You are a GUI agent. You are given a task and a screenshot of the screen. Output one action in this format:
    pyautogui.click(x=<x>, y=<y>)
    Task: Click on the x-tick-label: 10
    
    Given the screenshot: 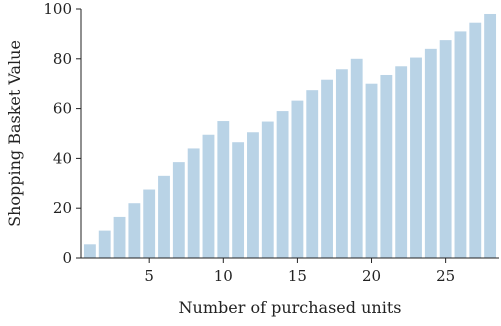 What is the action you would take?
    pyautogui.click(x=223, y=276)
    